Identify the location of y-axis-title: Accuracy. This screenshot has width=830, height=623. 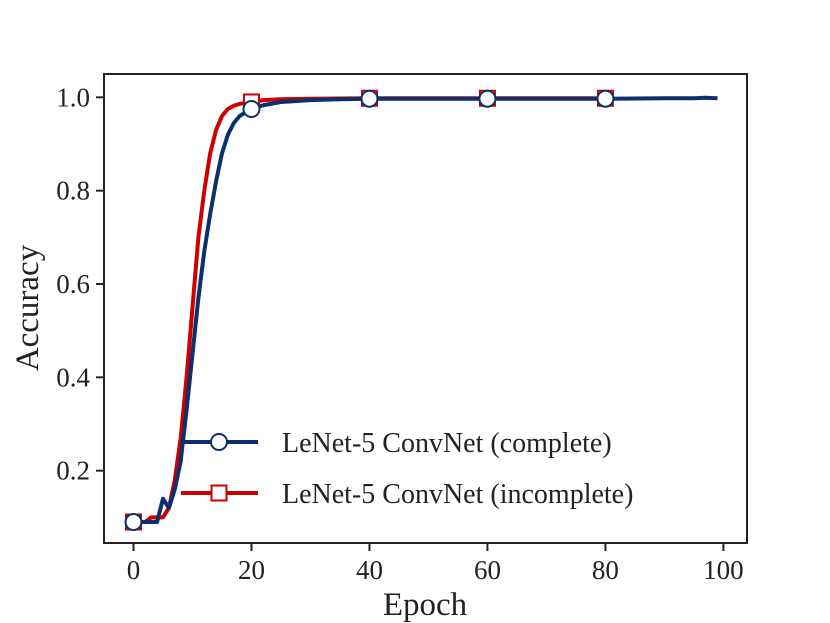
(28, 307).